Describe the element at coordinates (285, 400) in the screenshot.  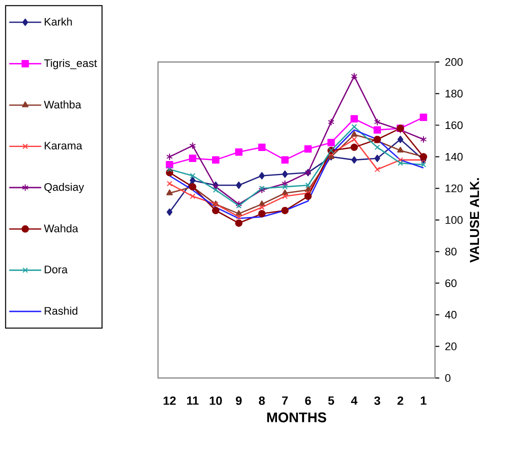
I see `x-tick-label: 7` at that location.